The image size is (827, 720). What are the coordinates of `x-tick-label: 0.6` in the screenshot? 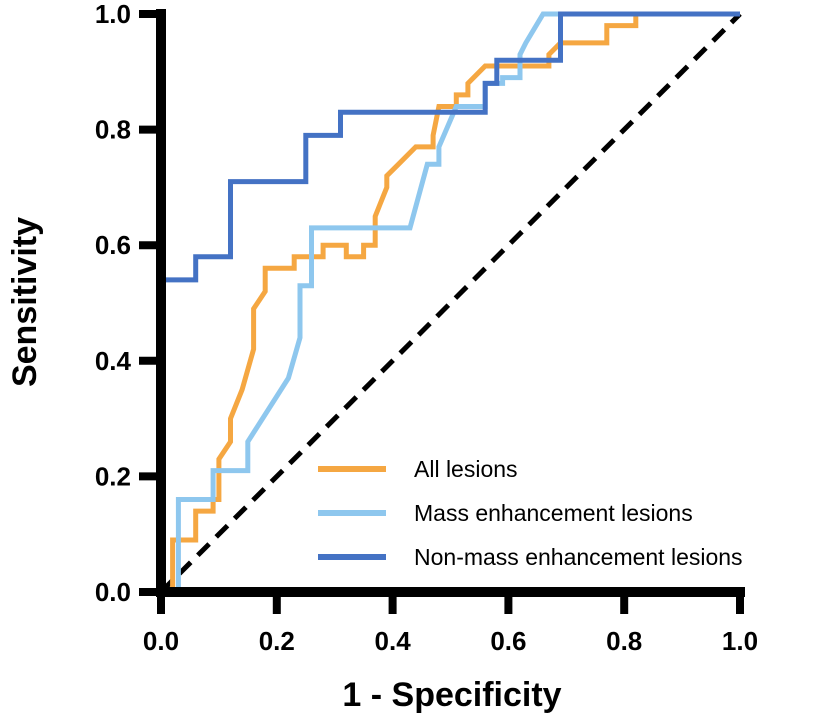 It's located at (508, 641).